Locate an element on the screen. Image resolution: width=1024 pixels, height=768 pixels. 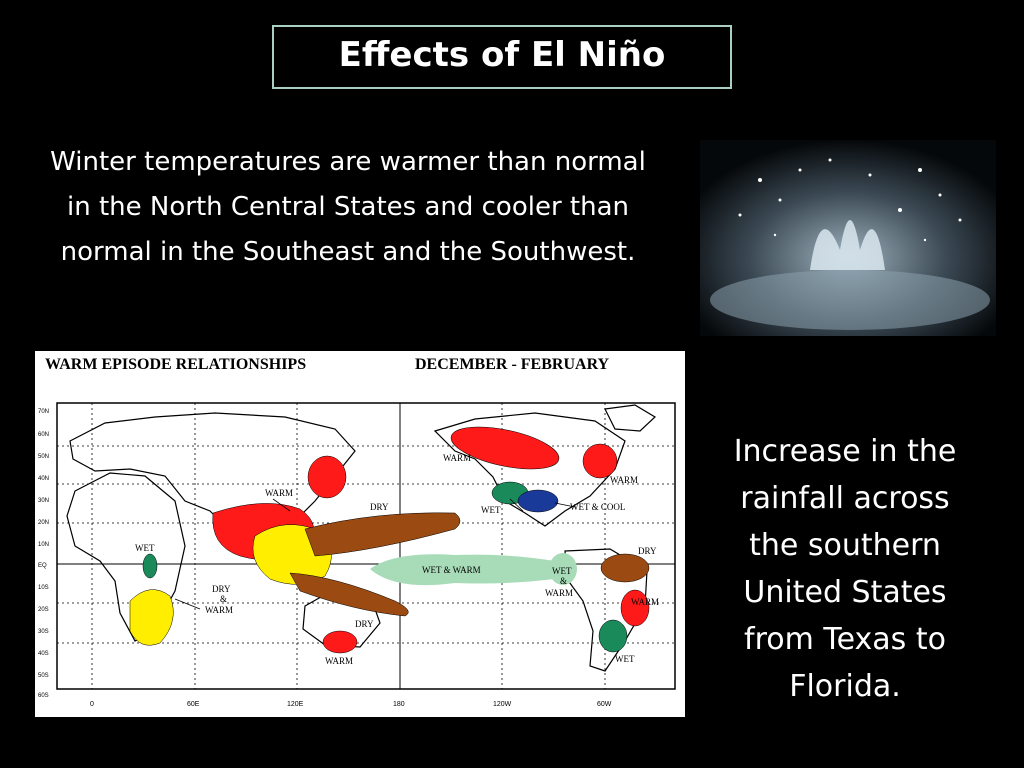
lat-label: 30N is located at coordinates (43, 501).